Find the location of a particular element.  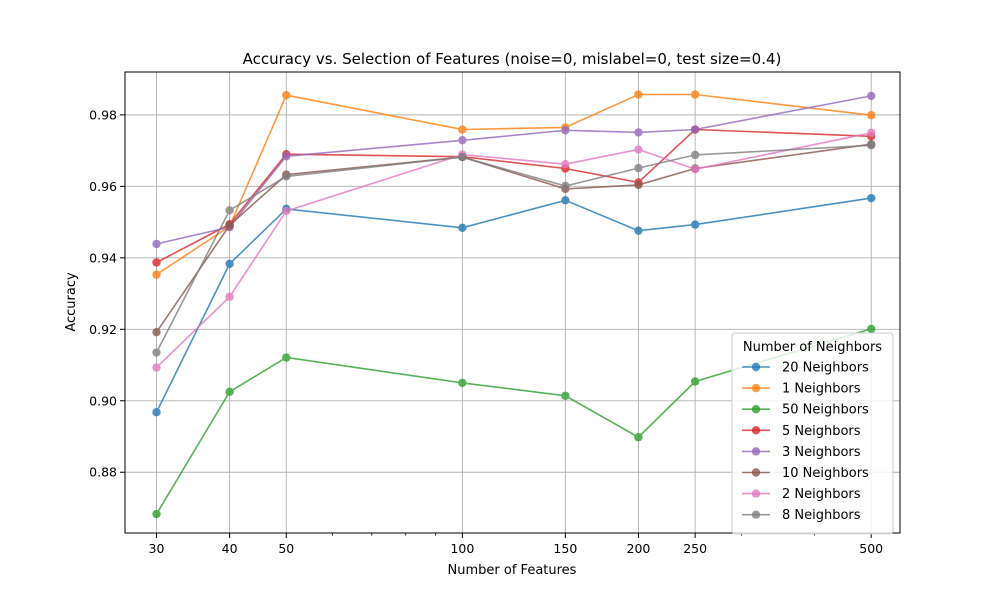

x-tick-label: 100 is located at coordinates (462, 548).